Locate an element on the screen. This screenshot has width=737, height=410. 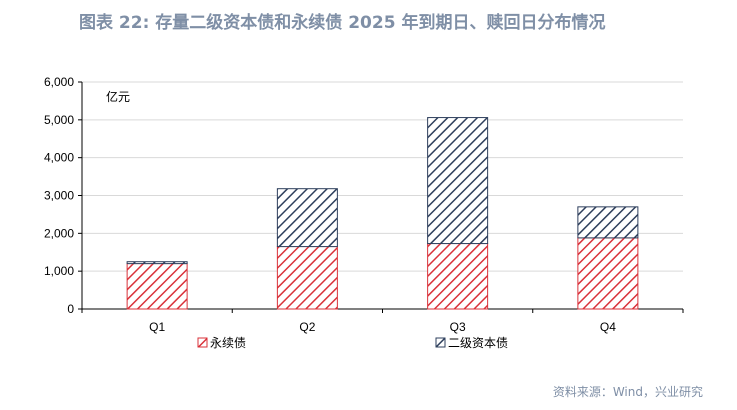
source-note: 资料来源：Wind，兴业研究 is located at coordinates (627, 392).